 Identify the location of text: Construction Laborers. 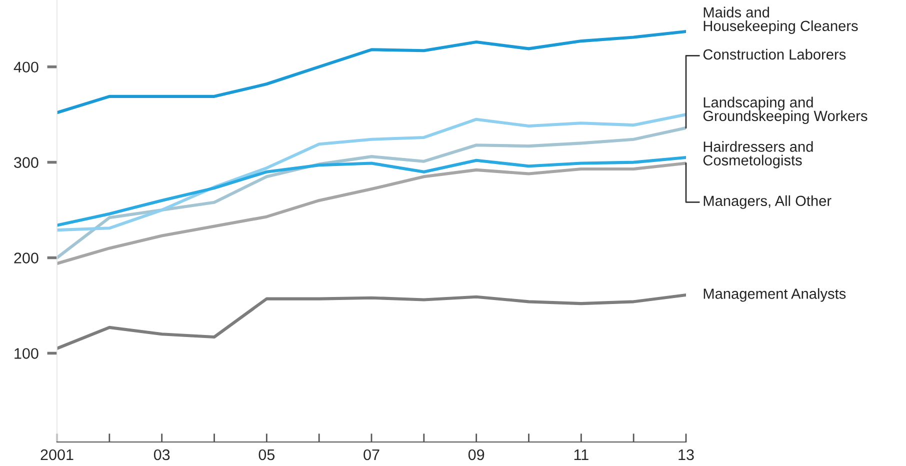
(774, 54).